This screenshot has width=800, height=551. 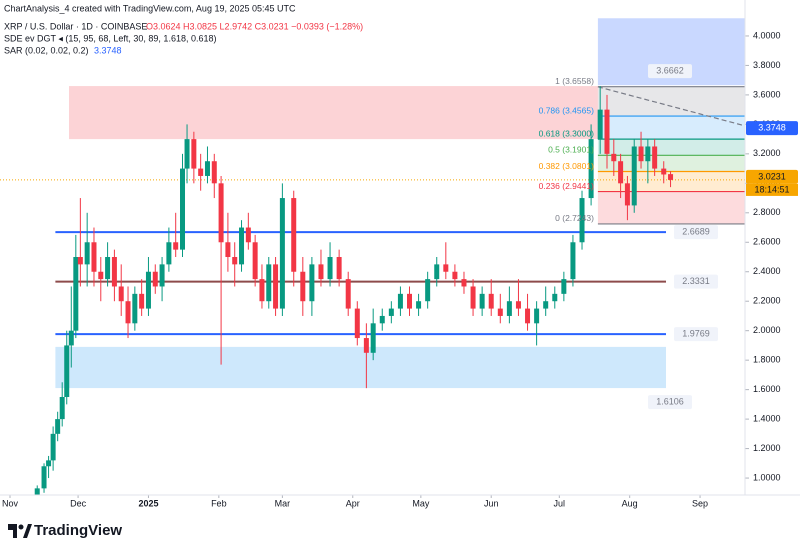 I want to click on fib-label: 0.618 (3.3000), so click(x=566, y=133).